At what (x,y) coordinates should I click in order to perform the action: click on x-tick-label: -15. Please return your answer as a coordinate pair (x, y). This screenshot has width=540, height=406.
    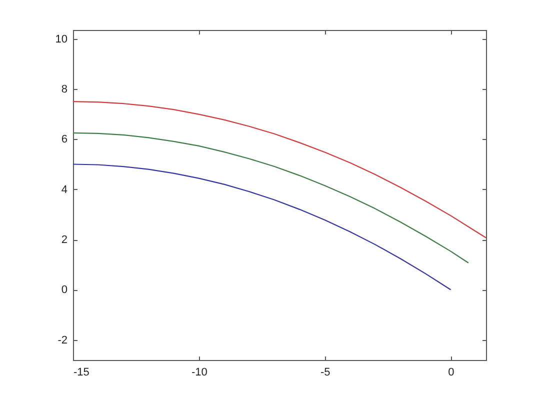
    Looking at the image, I should click on (82, 372).